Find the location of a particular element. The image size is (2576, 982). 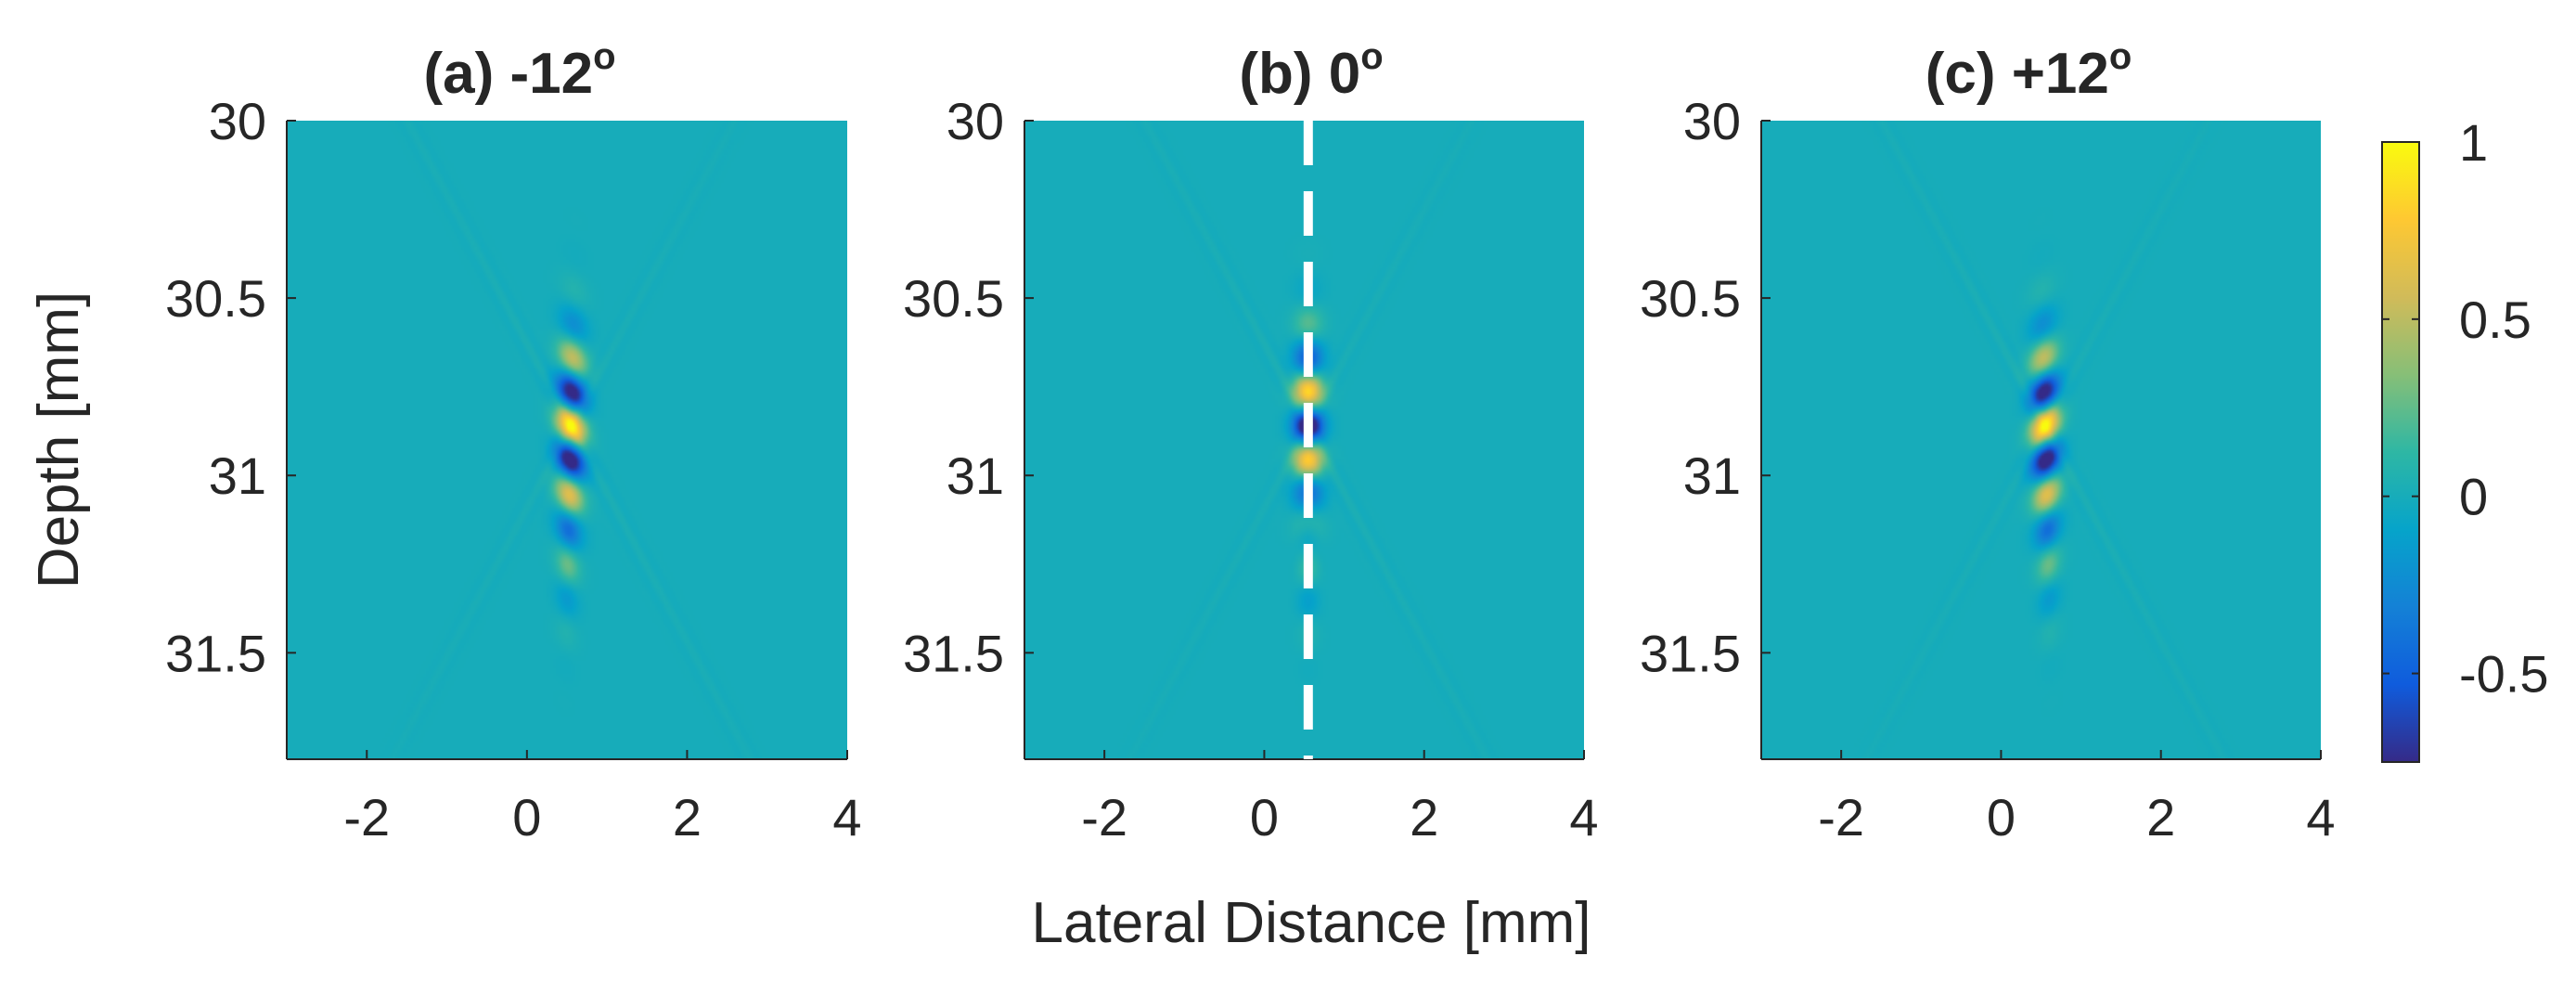

colorbar-tick-label: 0 is located at coordinates (2473, 497).